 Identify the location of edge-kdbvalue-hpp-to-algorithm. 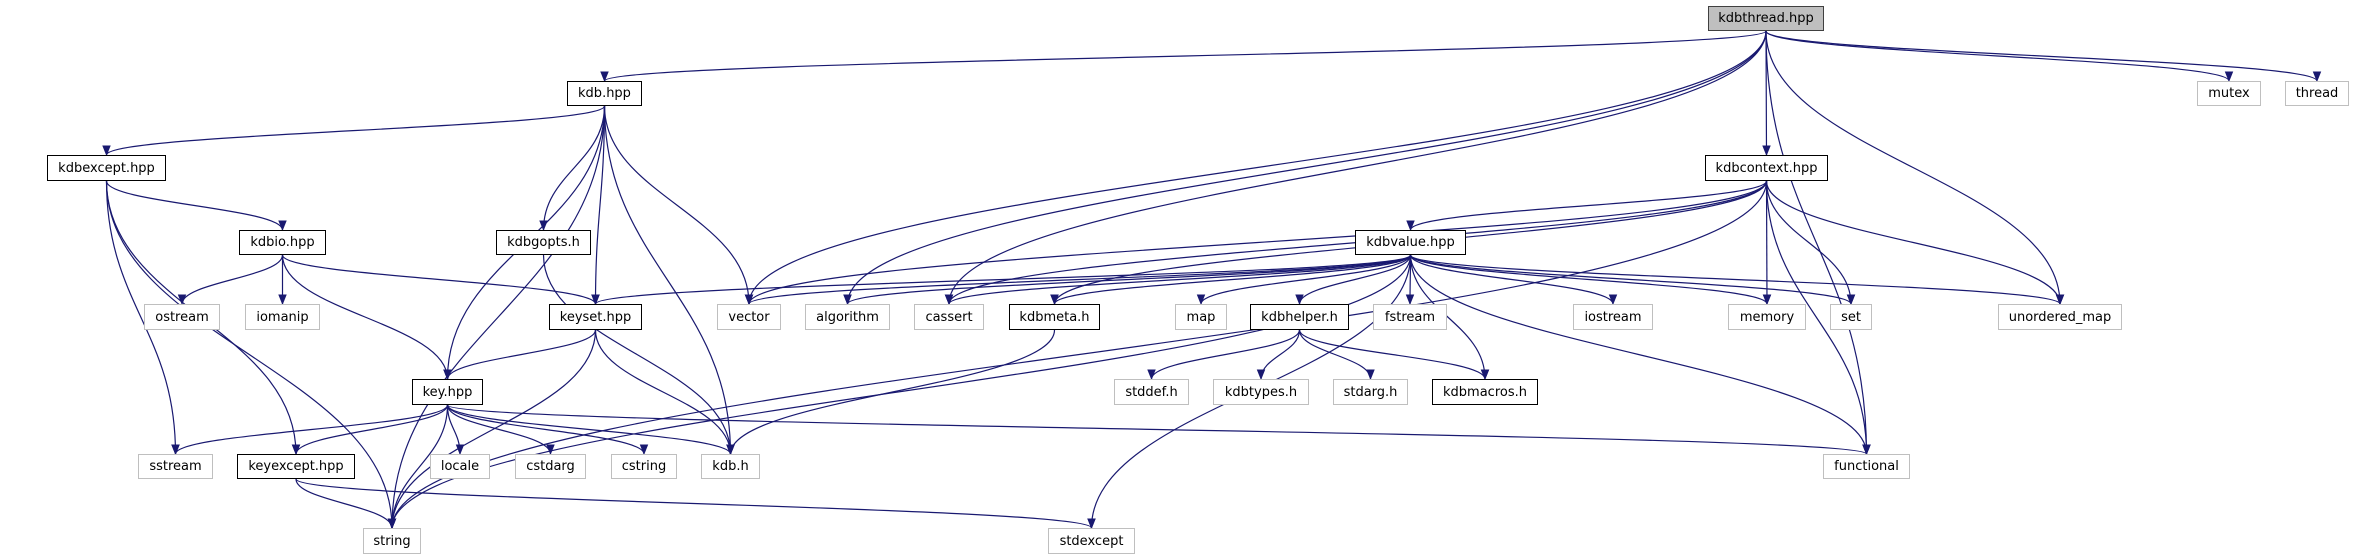
(1127, 280).